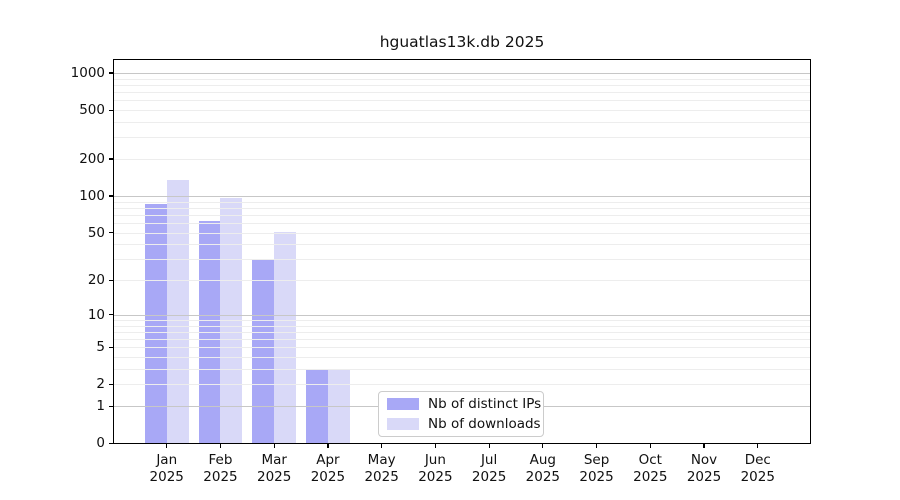  I want to click on chart-title: hguatlas13k.db 2025, so click(462, 42).